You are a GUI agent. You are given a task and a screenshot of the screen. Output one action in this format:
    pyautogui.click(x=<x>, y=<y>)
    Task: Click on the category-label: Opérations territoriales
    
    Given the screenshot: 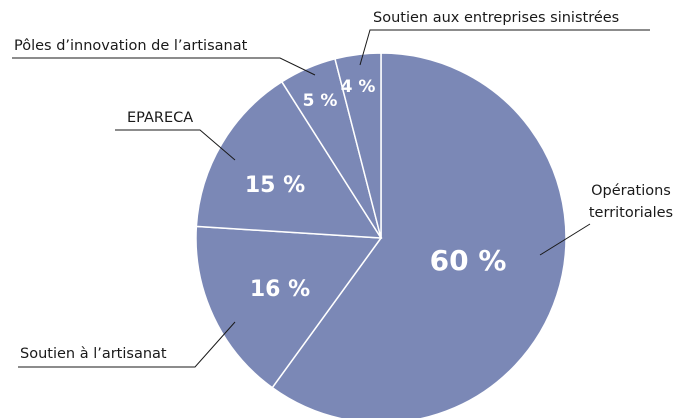 What is the action you would take?
    pyautogui.click(x=631, y=202)
    